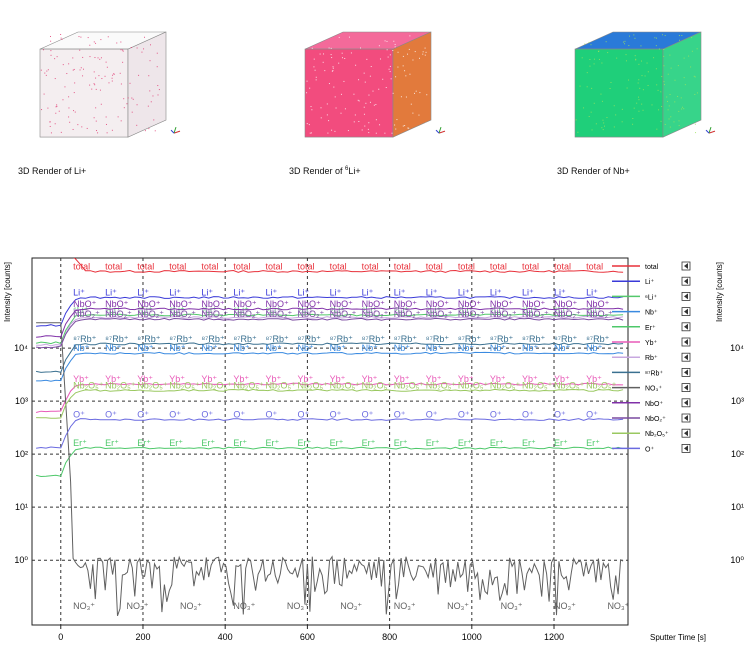  I want to click on render-li: 3D Render of Li+, so click(120, 95).